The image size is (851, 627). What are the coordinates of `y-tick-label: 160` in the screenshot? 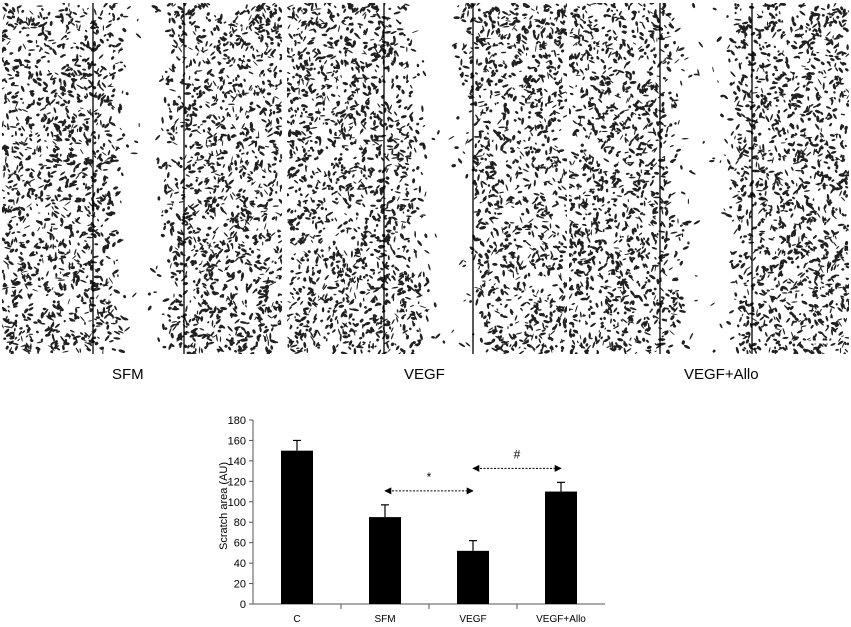 It's located at (237, 441).